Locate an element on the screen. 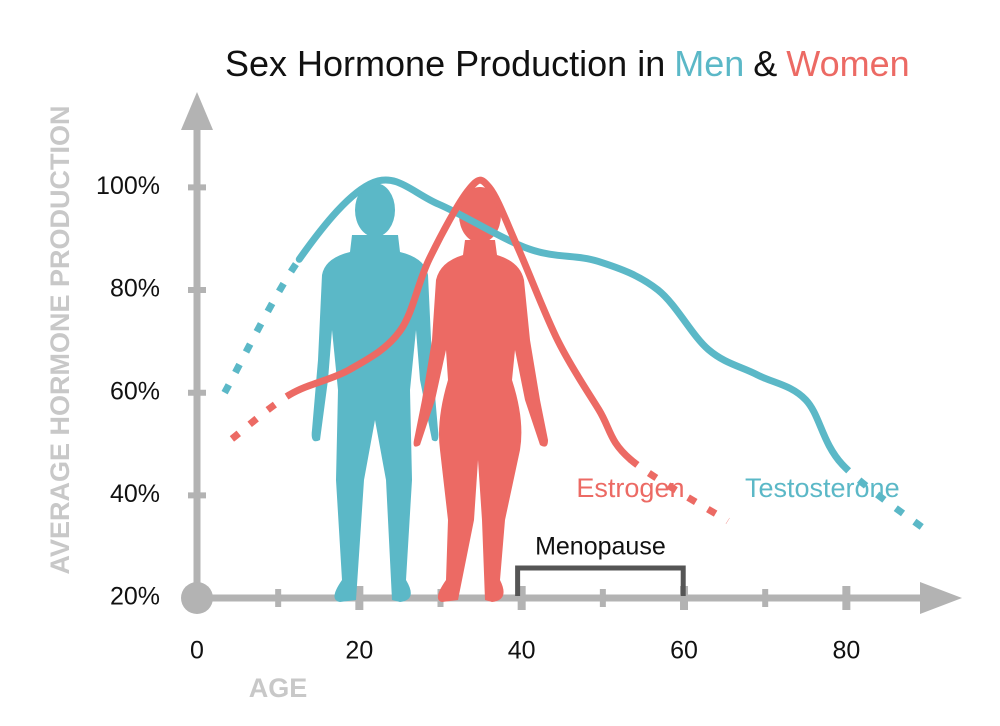 This screenshot has height=726, width=1000. chart-title: Sex Hormone Production in Men & Women is located at coordinates (567, 63).